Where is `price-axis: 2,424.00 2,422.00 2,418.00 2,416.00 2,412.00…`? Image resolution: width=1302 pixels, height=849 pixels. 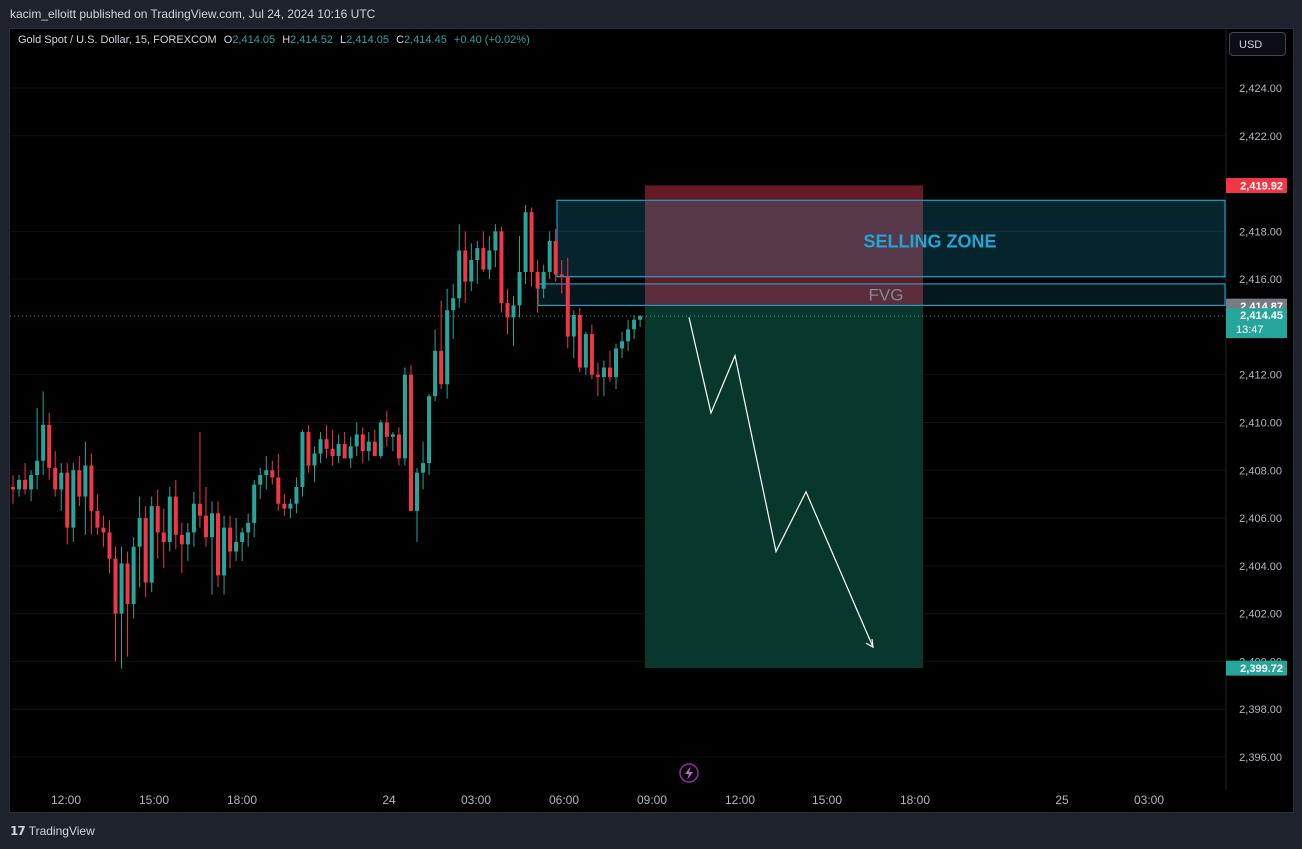 price-axis: 2,424.00 2,422.00 2,418.00 2,416.00 2,412.00… is located at coordinates (1253, 409).